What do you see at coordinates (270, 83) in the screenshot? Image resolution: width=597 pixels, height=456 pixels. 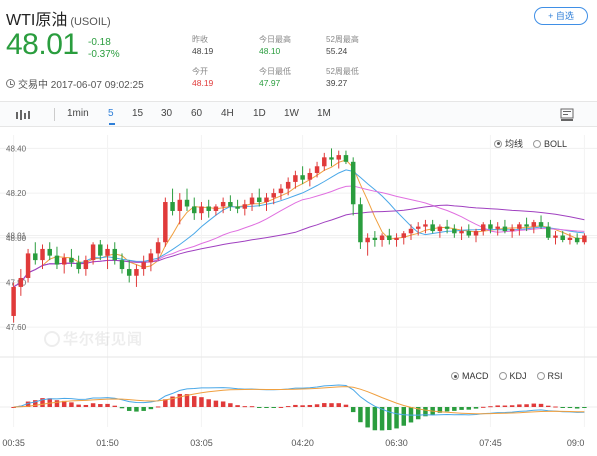 I see `day-low-value: 47.97` at bounding box center [270, 83].